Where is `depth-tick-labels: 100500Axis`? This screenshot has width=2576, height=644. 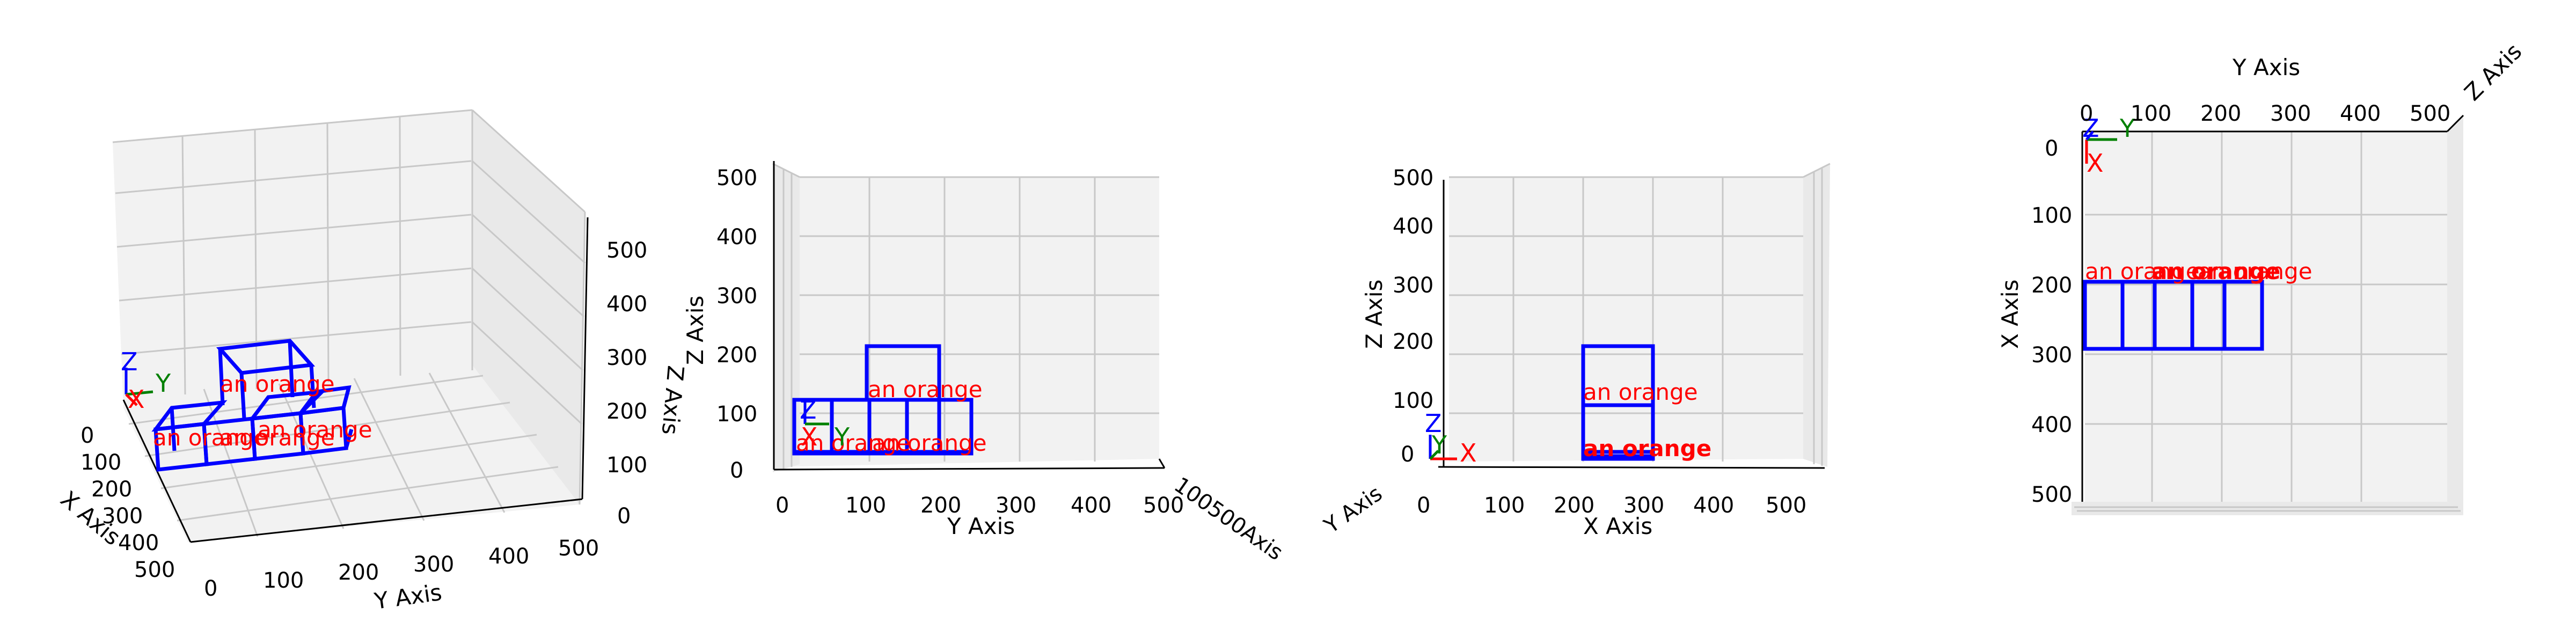
depth-tick-labels: 100500Axis is located at coordinates (1228, 519).